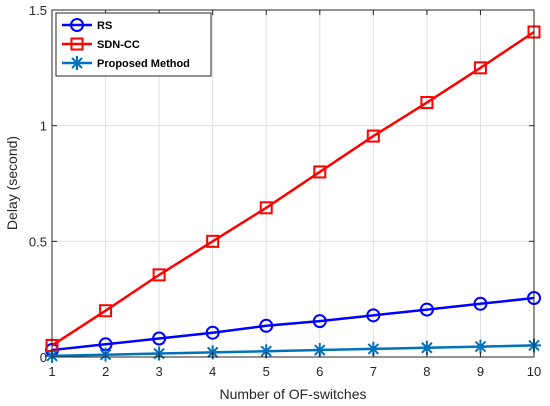 Image resolution: width=550 pixels, height=406 pixels. I want to click on x-tick-label: 7, so click(373, 371).